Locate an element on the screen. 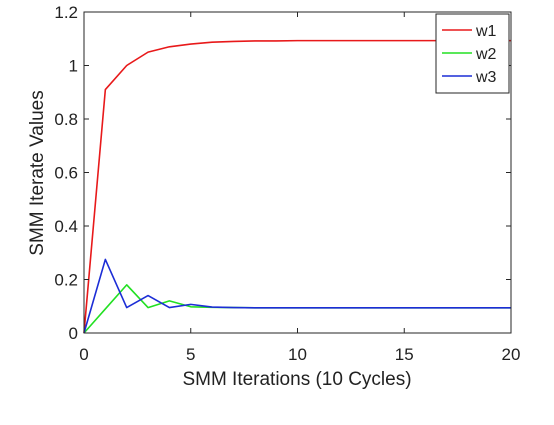  y-tick-label: 0.8 is located at coordinates (66, 119).